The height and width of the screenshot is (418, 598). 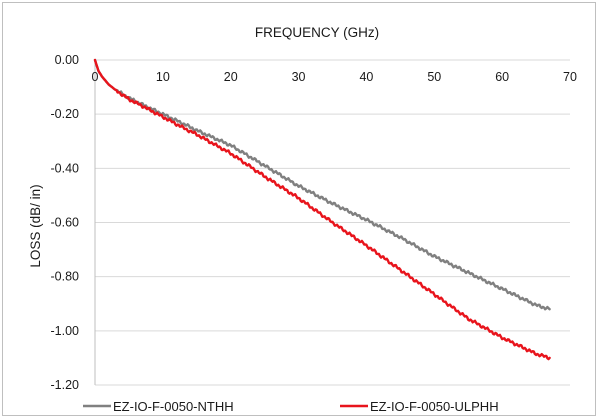 What do you see at coordinates (231, 77) in the screenshot?
I see `x-tick-label: 20` at bounding box center [231, 77].